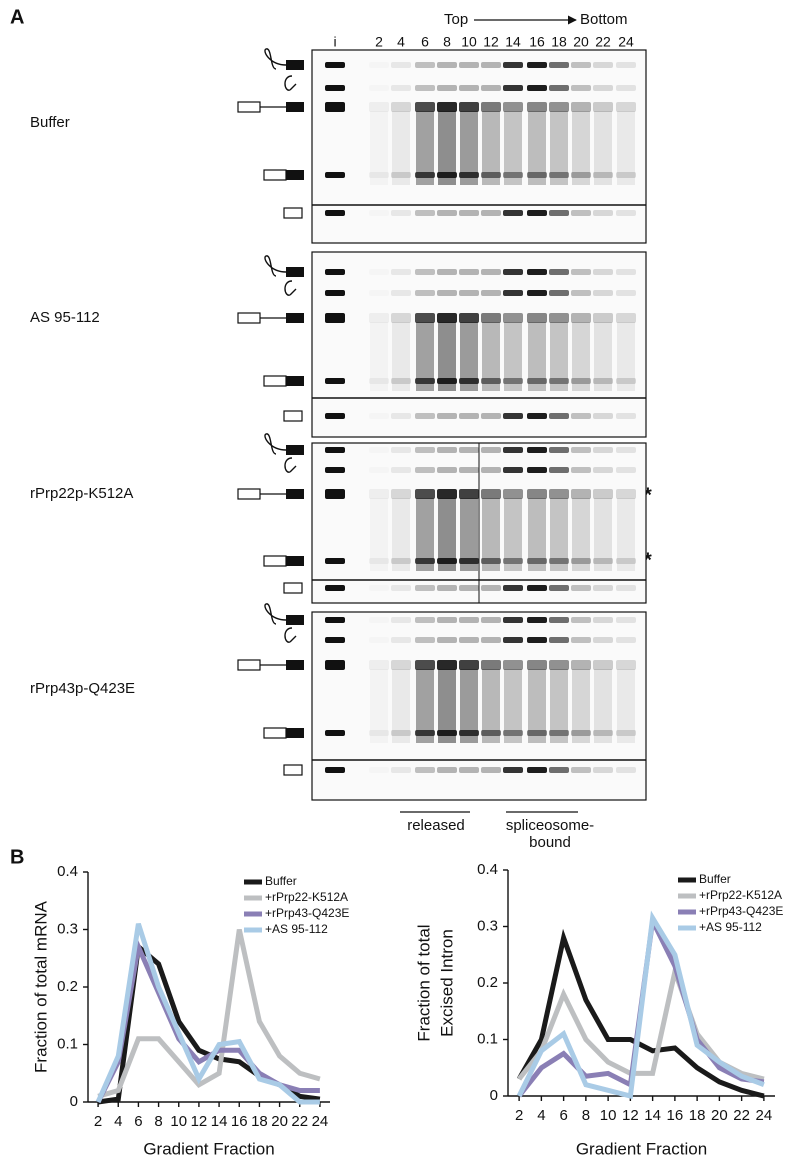 The image size is (796, 1166). What do you see at coordinates (697, 1115) in the screenshot?
I see `x-tick-label: 18` at bounding box center [697, 1115].